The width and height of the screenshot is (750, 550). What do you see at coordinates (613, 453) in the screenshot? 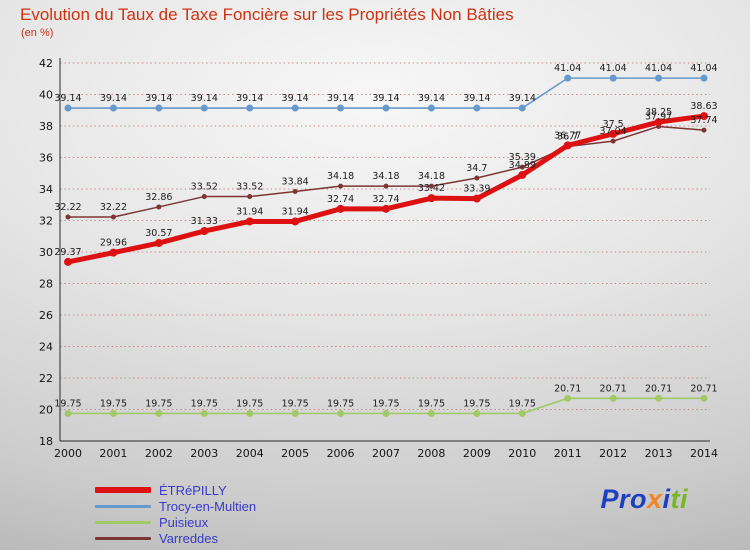
I see `svg-text: 2012` at bounding box center [613, 453].